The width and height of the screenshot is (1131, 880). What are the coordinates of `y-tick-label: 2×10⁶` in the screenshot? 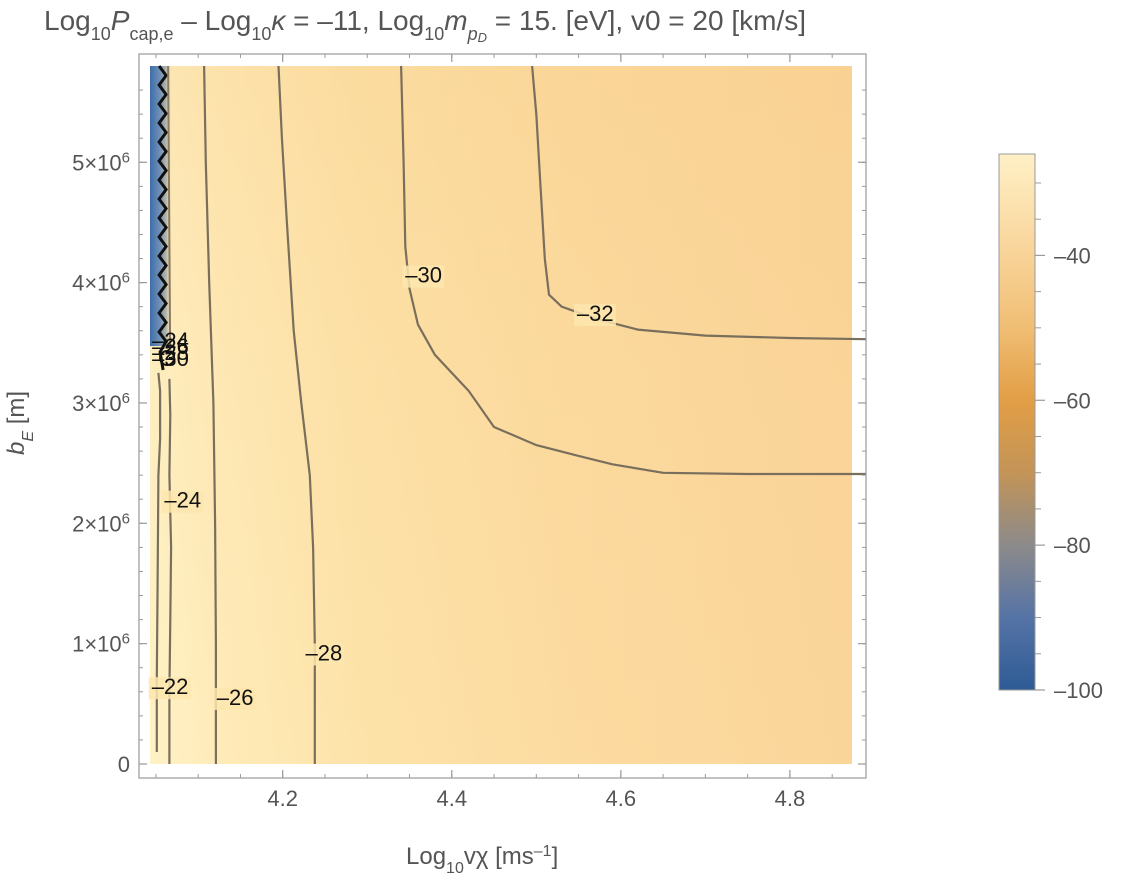 It's located at (101, 523).